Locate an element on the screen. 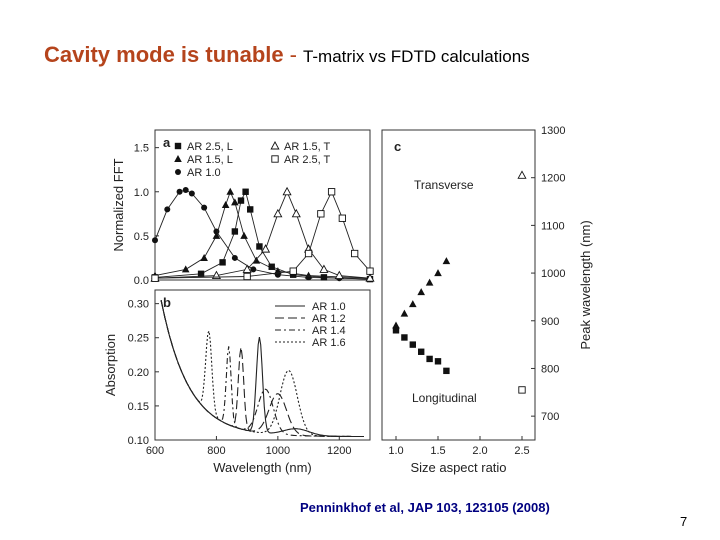  panel-b-xtick-label: 1200 is located at coordinates (339, 451).